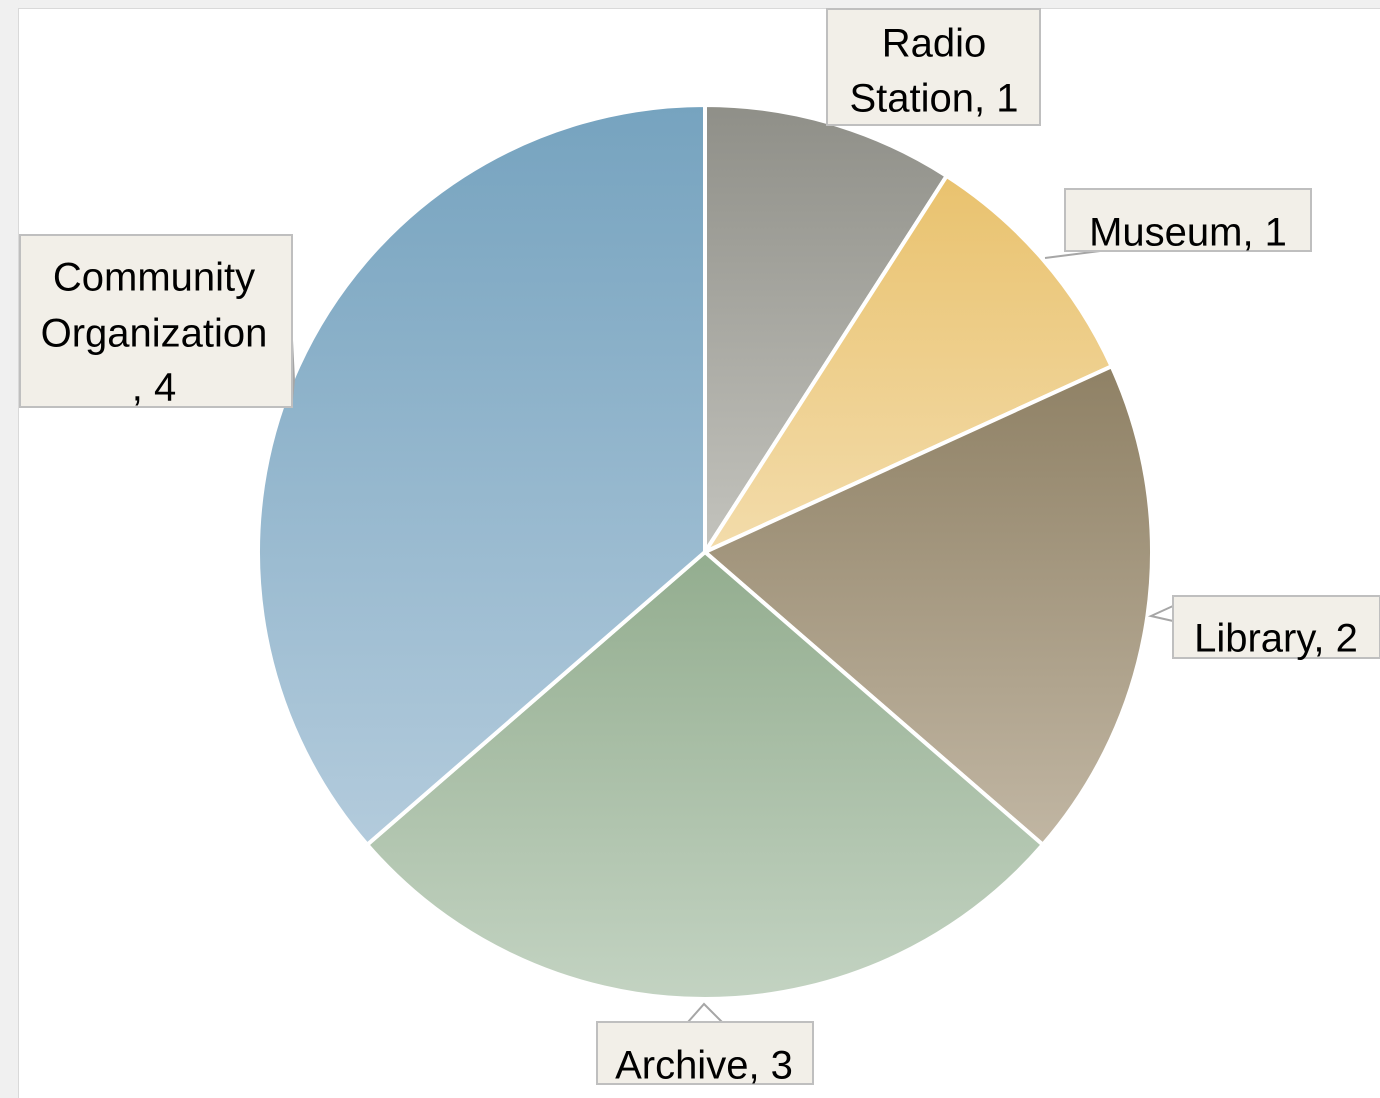 This screenshot has height=1098, width=1380. What do you see at coordinates (154, 334) in the screenshot?
I see `data-label-text: Organization` at bounding box center [154, 334].